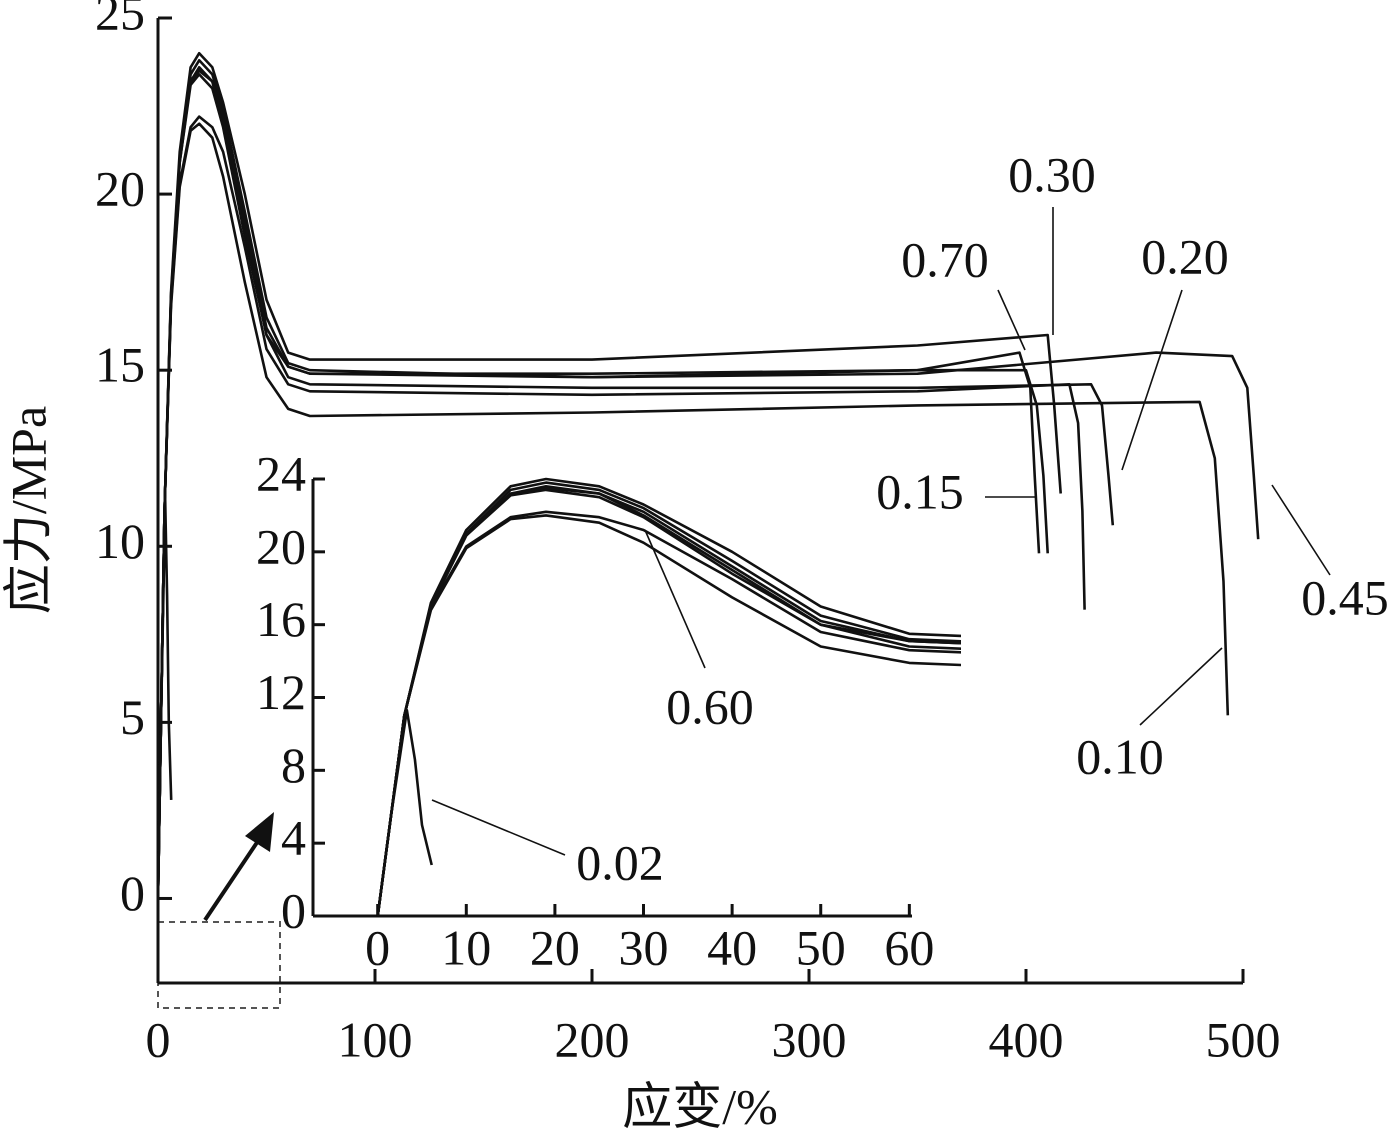  Describe the element at coordinates (281, 692) in the screenshot. I see `inset-y-tick-label: 12` at that location.